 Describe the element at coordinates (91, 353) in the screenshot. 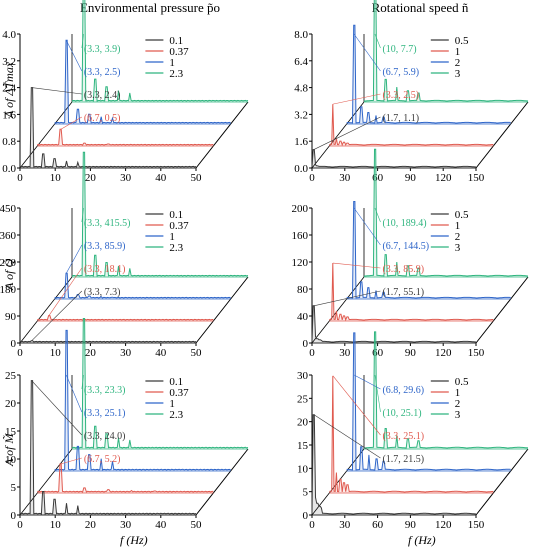

I see `a2-xtick-label: 20` at that location.